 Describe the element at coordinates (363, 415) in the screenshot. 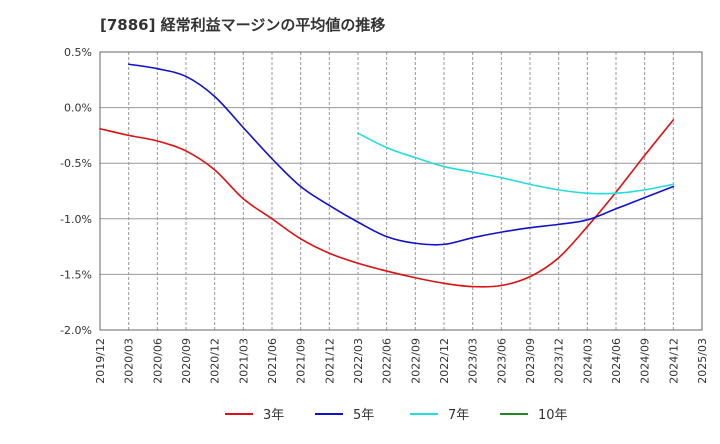

I see `legend-label-2: 5年` at that location.